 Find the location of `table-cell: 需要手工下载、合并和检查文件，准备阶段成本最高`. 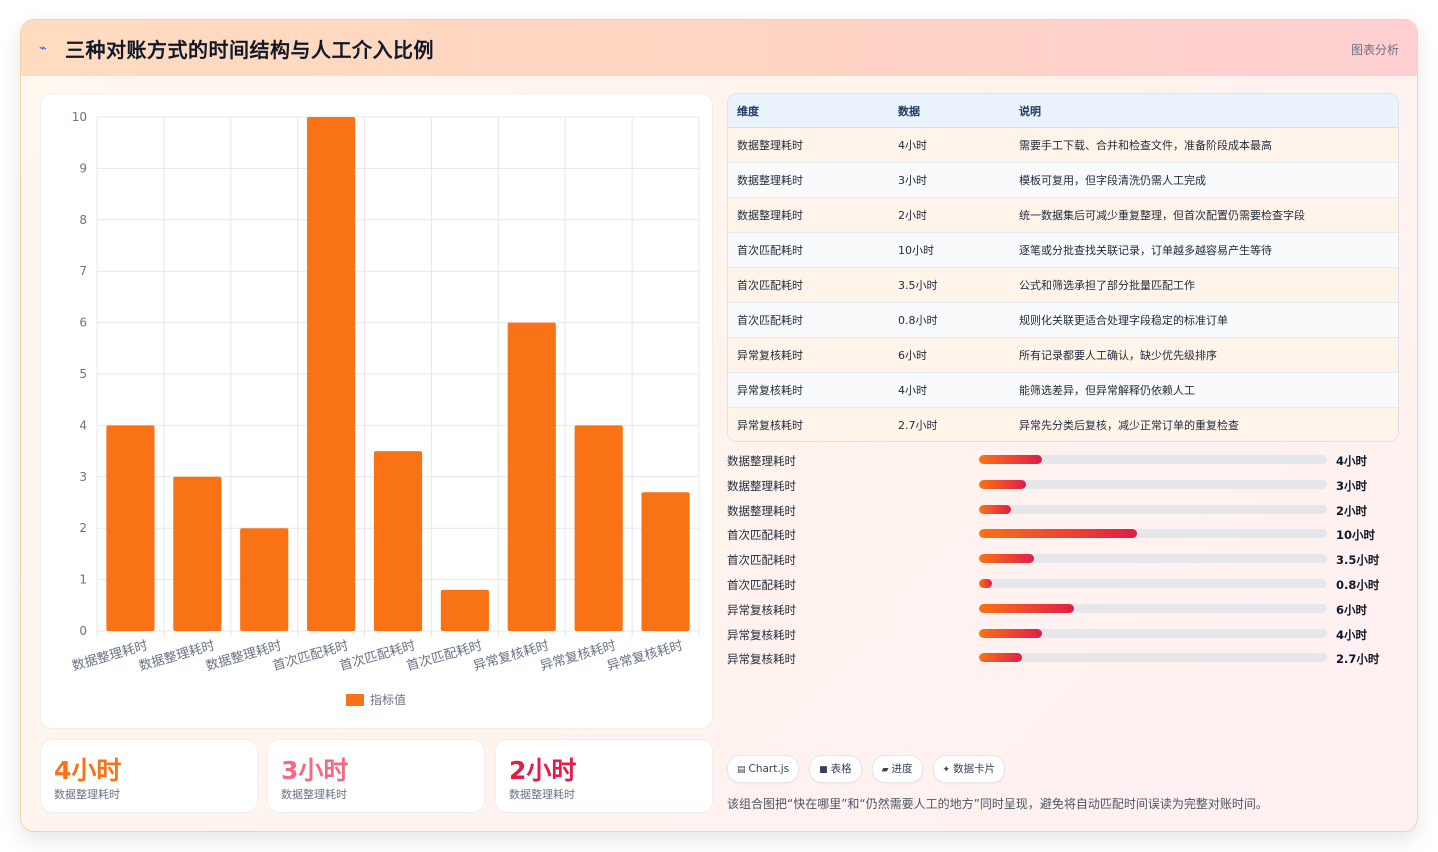

table-cell: 需要手工下载、合并和检查文件，准备阶段成本最高 is located at coordinates (1204, 145).